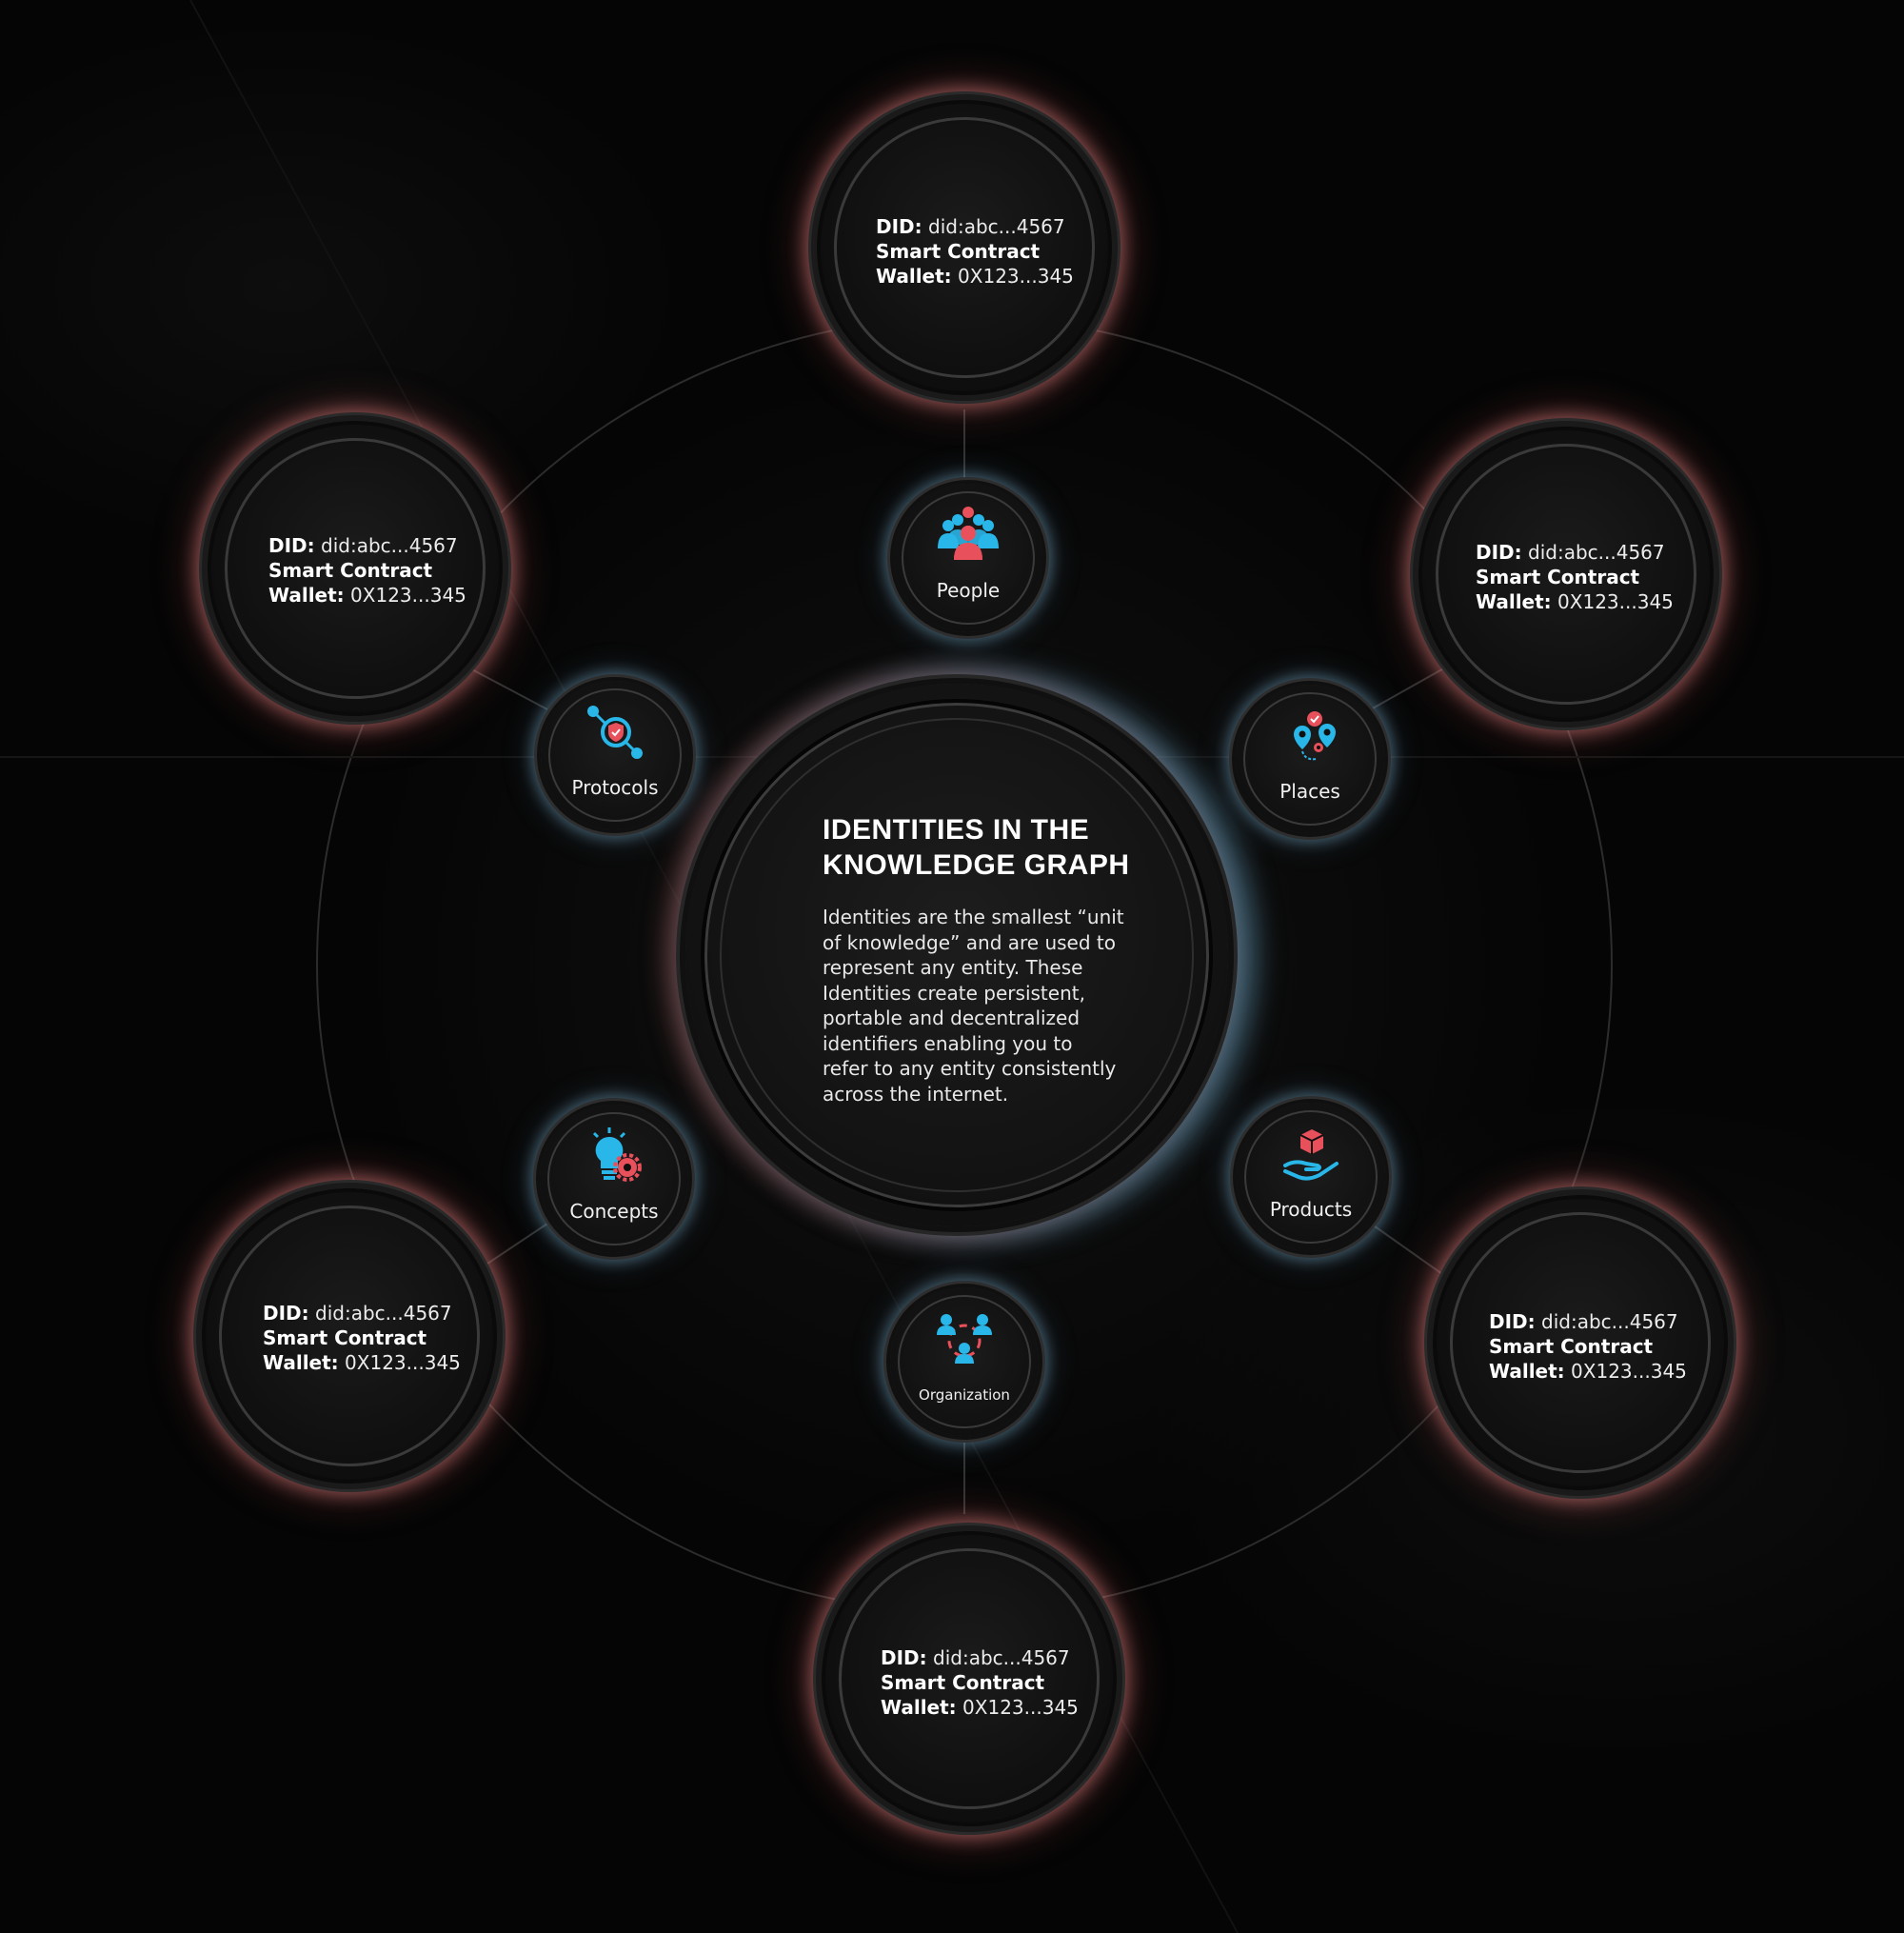 This screenshot has height=1933, width=1904. What do you see at coordinates (948, 1043) in the screenshot?
I see `body-line: identifiers enabling you to` at bounding box center [948, 1043].